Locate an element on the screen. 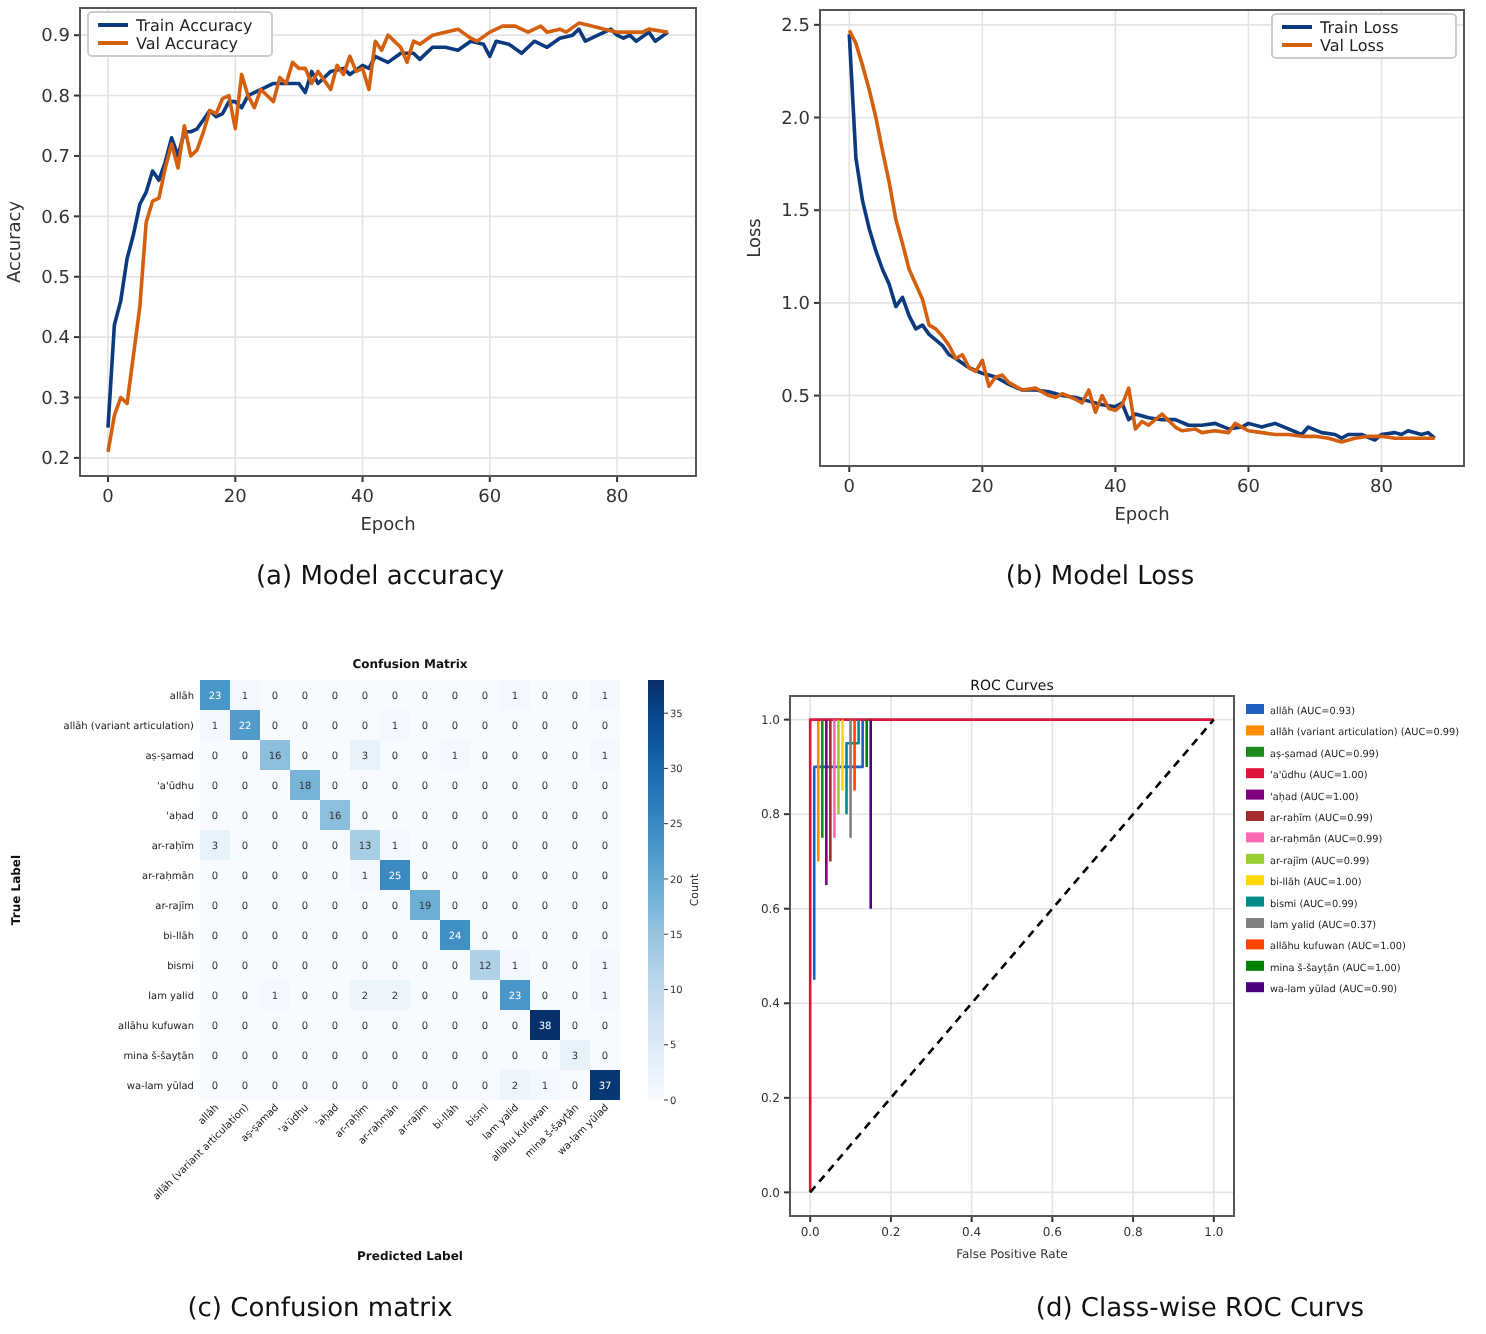  y-tick-label: 1.5 is located at coordinates (795, 212).